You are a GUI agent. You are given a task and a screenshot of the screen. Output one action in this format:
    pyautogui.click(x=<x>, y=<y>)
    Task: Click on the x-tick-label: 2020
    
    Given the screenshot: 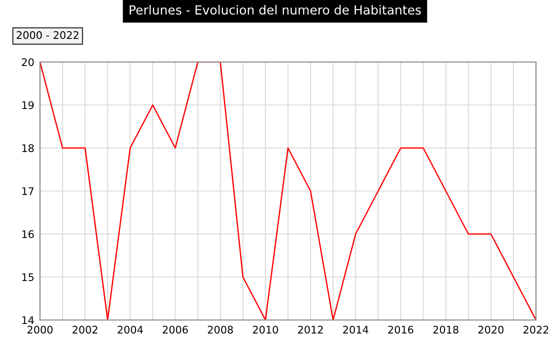 What is the action you would take?
    pyautogui.click(x=491, y=330)
    